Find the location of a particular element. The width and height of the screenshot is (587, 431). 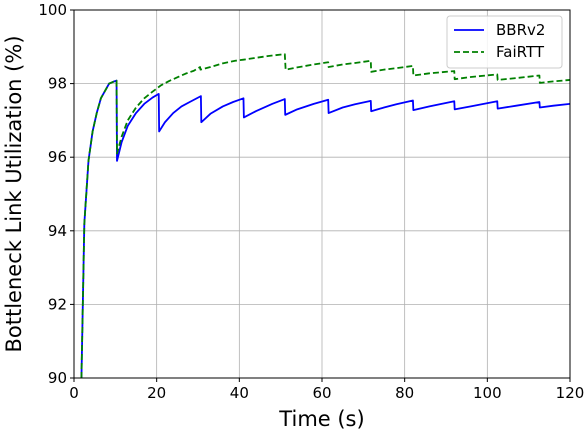

x-tick-label: 0 is located at coordinates (74, 393).